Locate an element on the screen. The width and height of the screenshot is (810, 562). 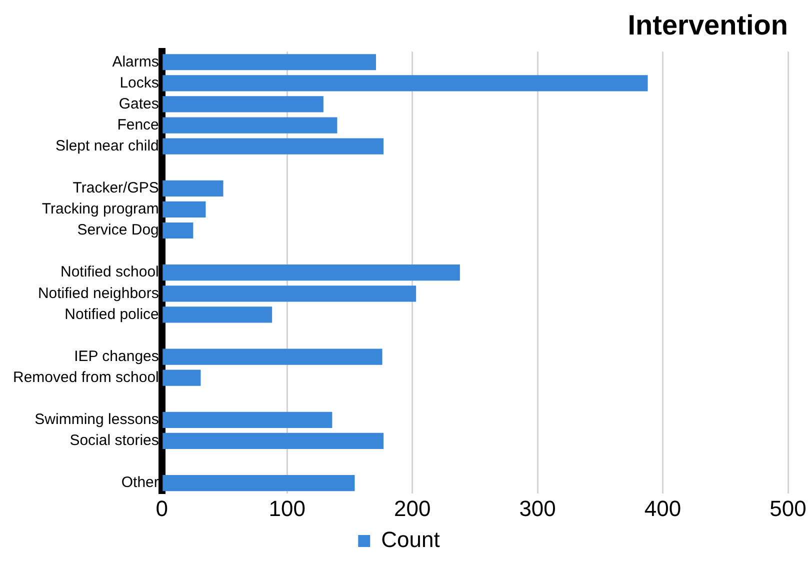
y-tick-label: Slept near child is located at coordinates (107, 145).